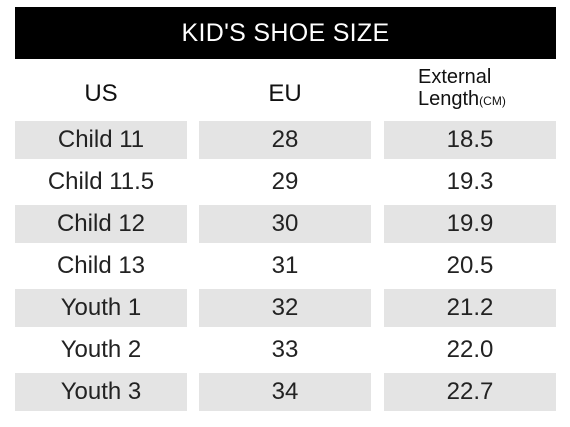  I want to click on cell-eu: 29, so click(285, 181).